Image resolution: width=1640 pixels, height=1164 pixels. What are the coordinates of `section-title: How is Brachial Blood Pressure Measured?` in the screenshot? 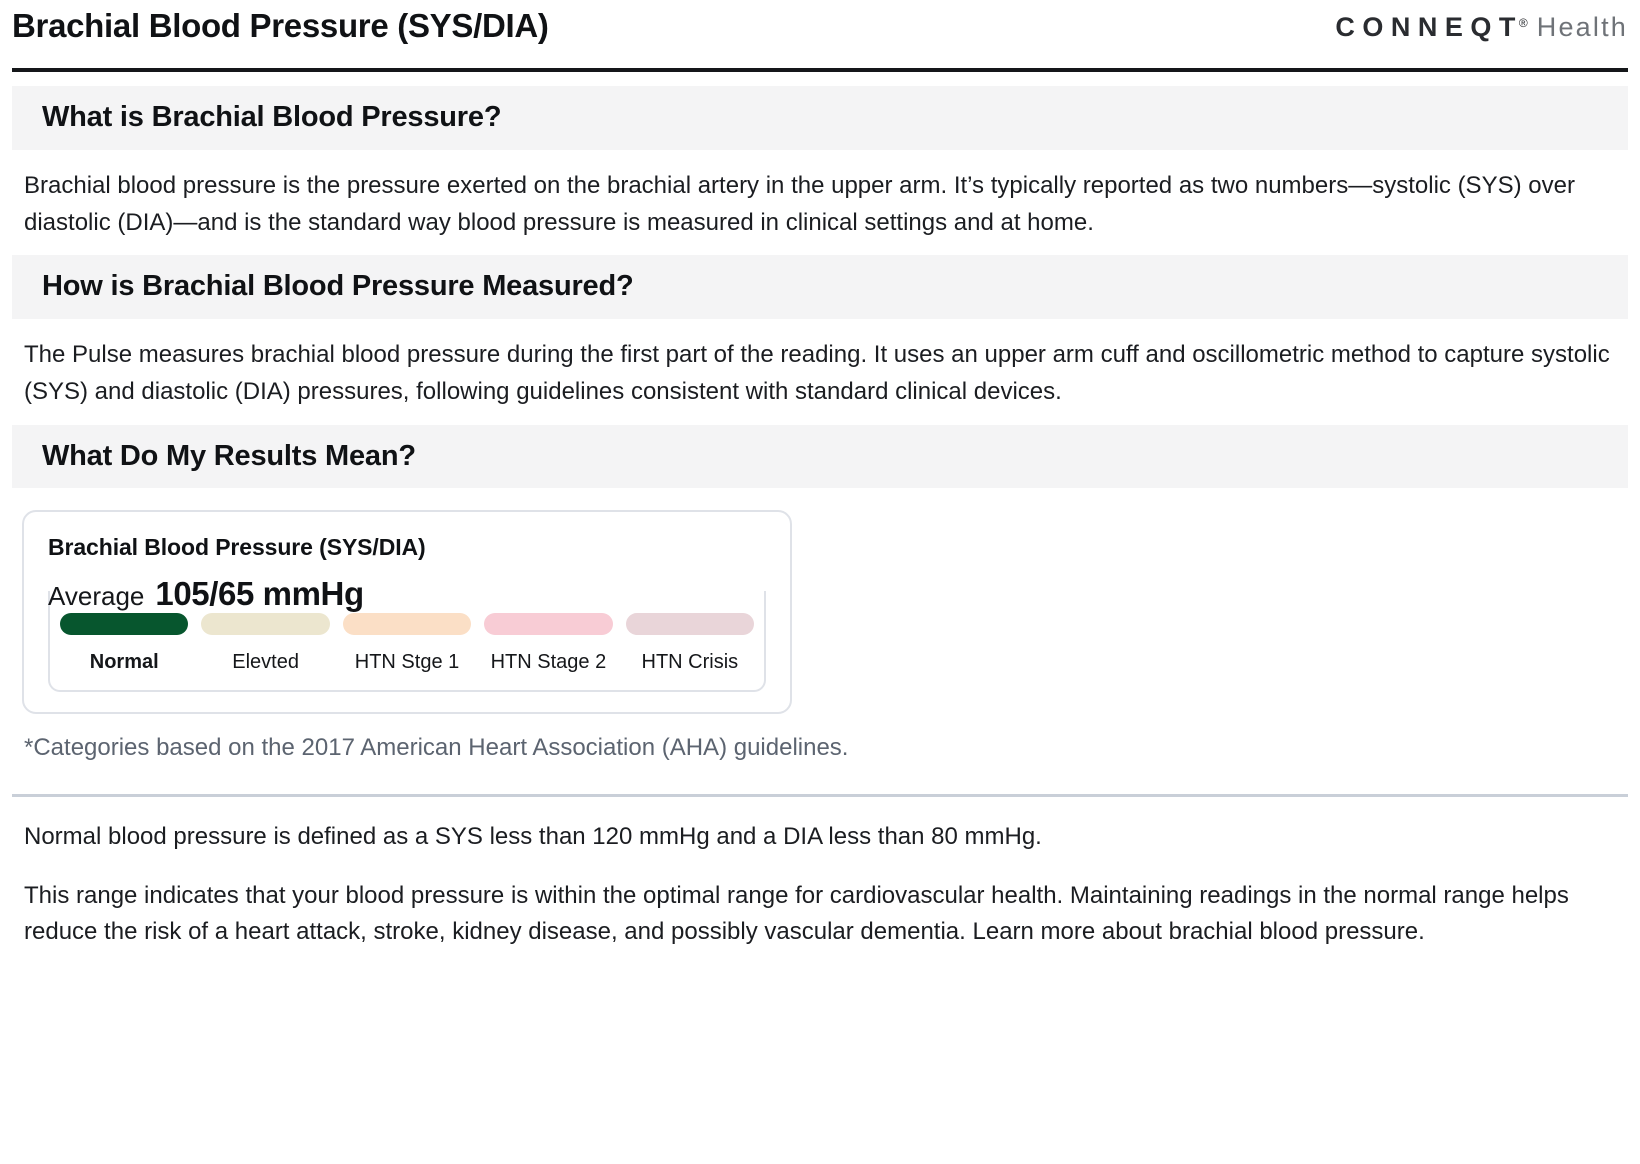 It's located at (338, 286).